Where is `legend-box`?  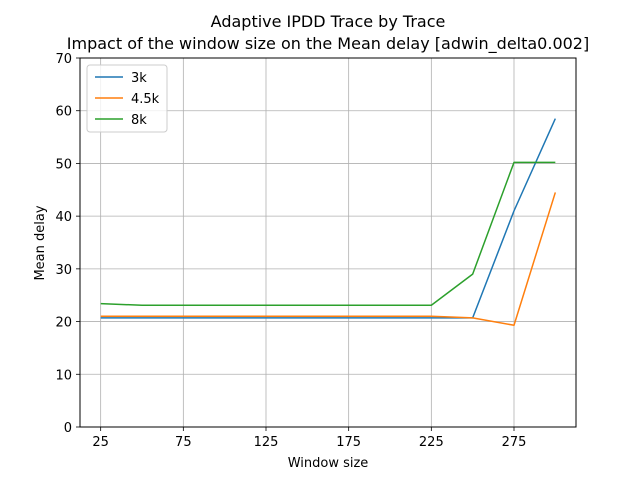 legend-box is located at coordinates (127, 98).